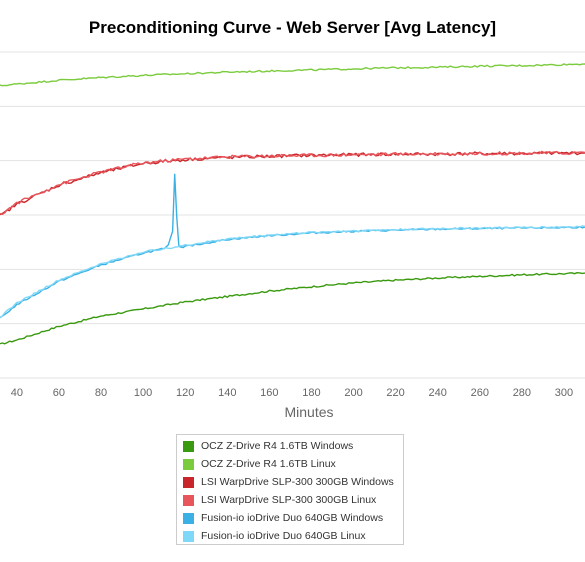  What do you see at coordinates (17, 393) in the screenshot?
I see `x-tick-label: 40` at bounding box center [17, 393].